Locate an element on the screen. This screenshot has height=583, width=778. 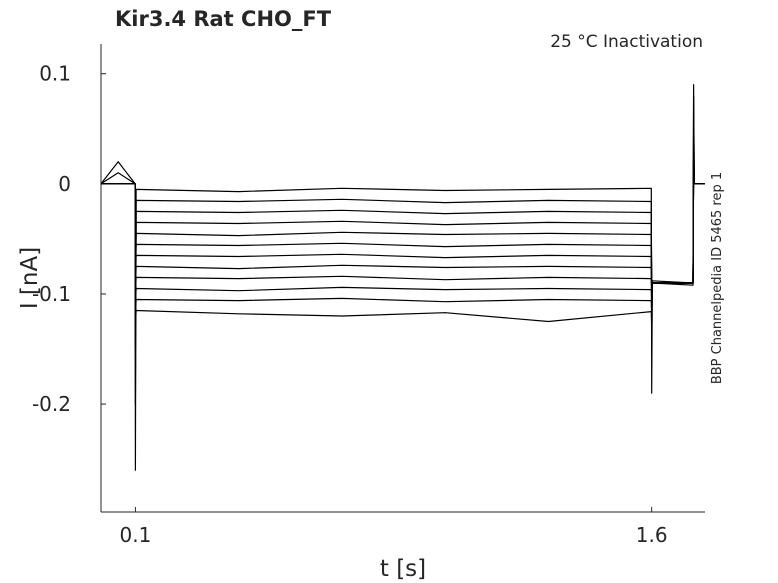
x-tick-label: 1.6 is located at coordinates (652, 535).